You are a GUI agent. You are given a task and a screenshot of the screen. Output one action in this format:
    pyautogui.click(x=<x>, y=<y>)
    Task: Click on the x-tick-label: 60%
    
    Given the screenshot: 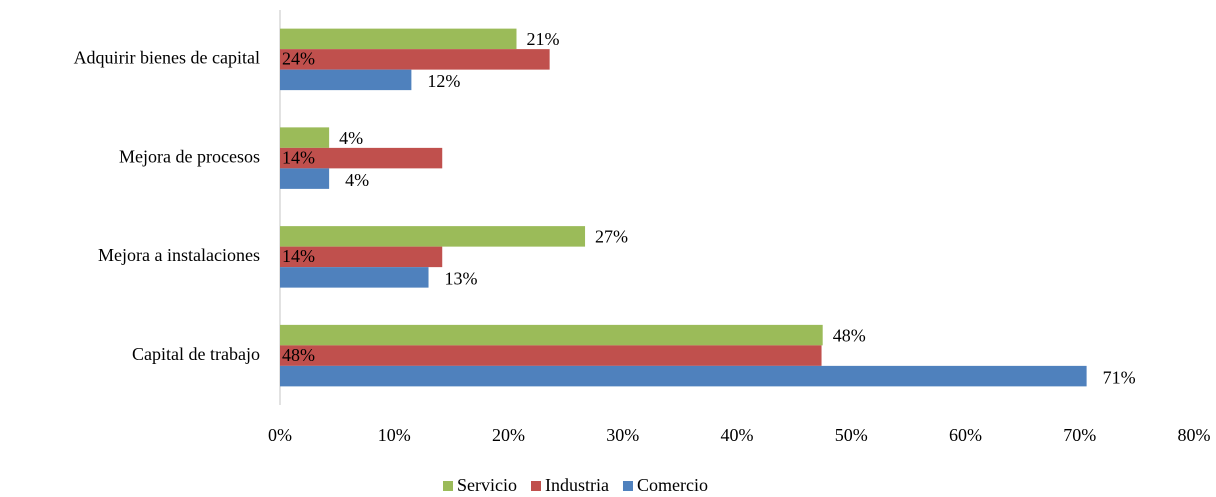 What is the action you would take?
    pyautogui.click(x=965, y=435)
    